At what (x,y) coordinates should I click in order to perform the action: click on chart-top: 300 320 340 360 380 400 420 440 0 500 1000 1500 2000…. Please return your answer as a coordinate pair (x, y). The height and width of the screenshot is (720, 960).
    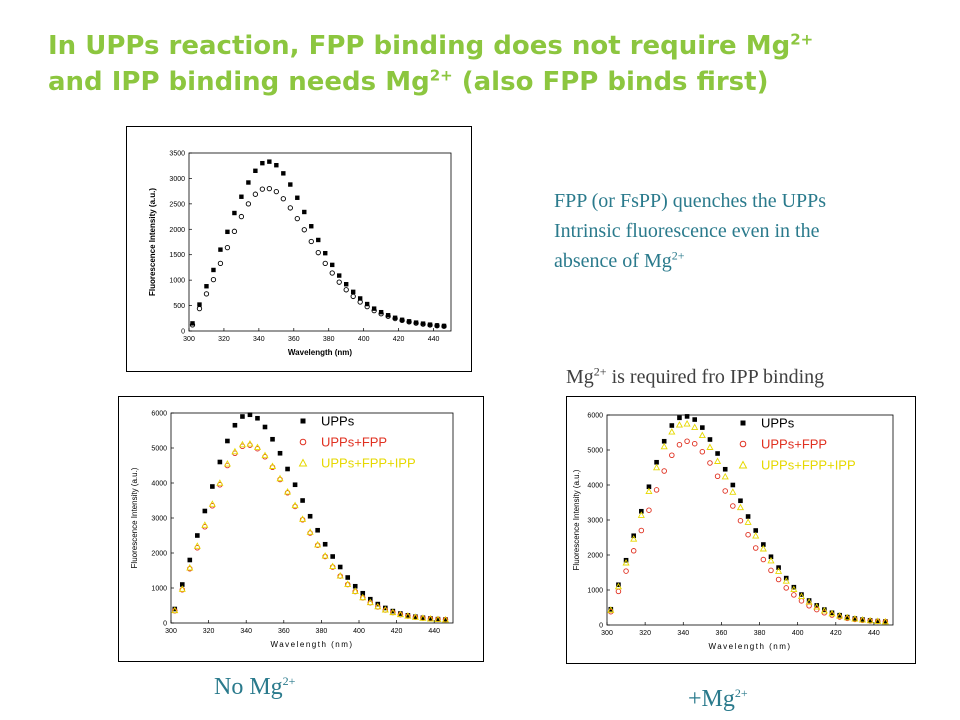
    Looking at the image, I should click on (300, 254).